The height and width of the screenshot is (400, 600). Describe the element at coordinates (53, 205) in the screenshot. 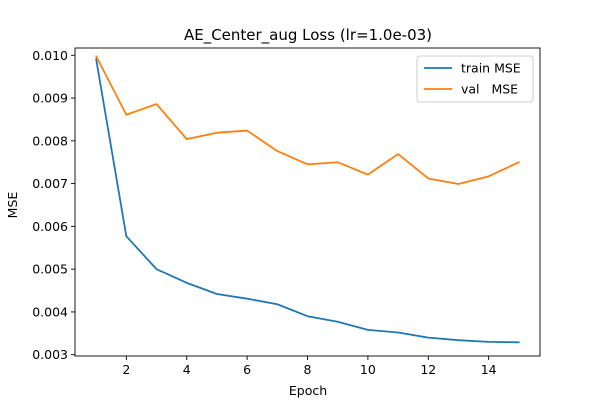

I see `y-axis: 0.003 0.004 0.005 0.006 0.007 0.008 0.009 0.010` at that location.